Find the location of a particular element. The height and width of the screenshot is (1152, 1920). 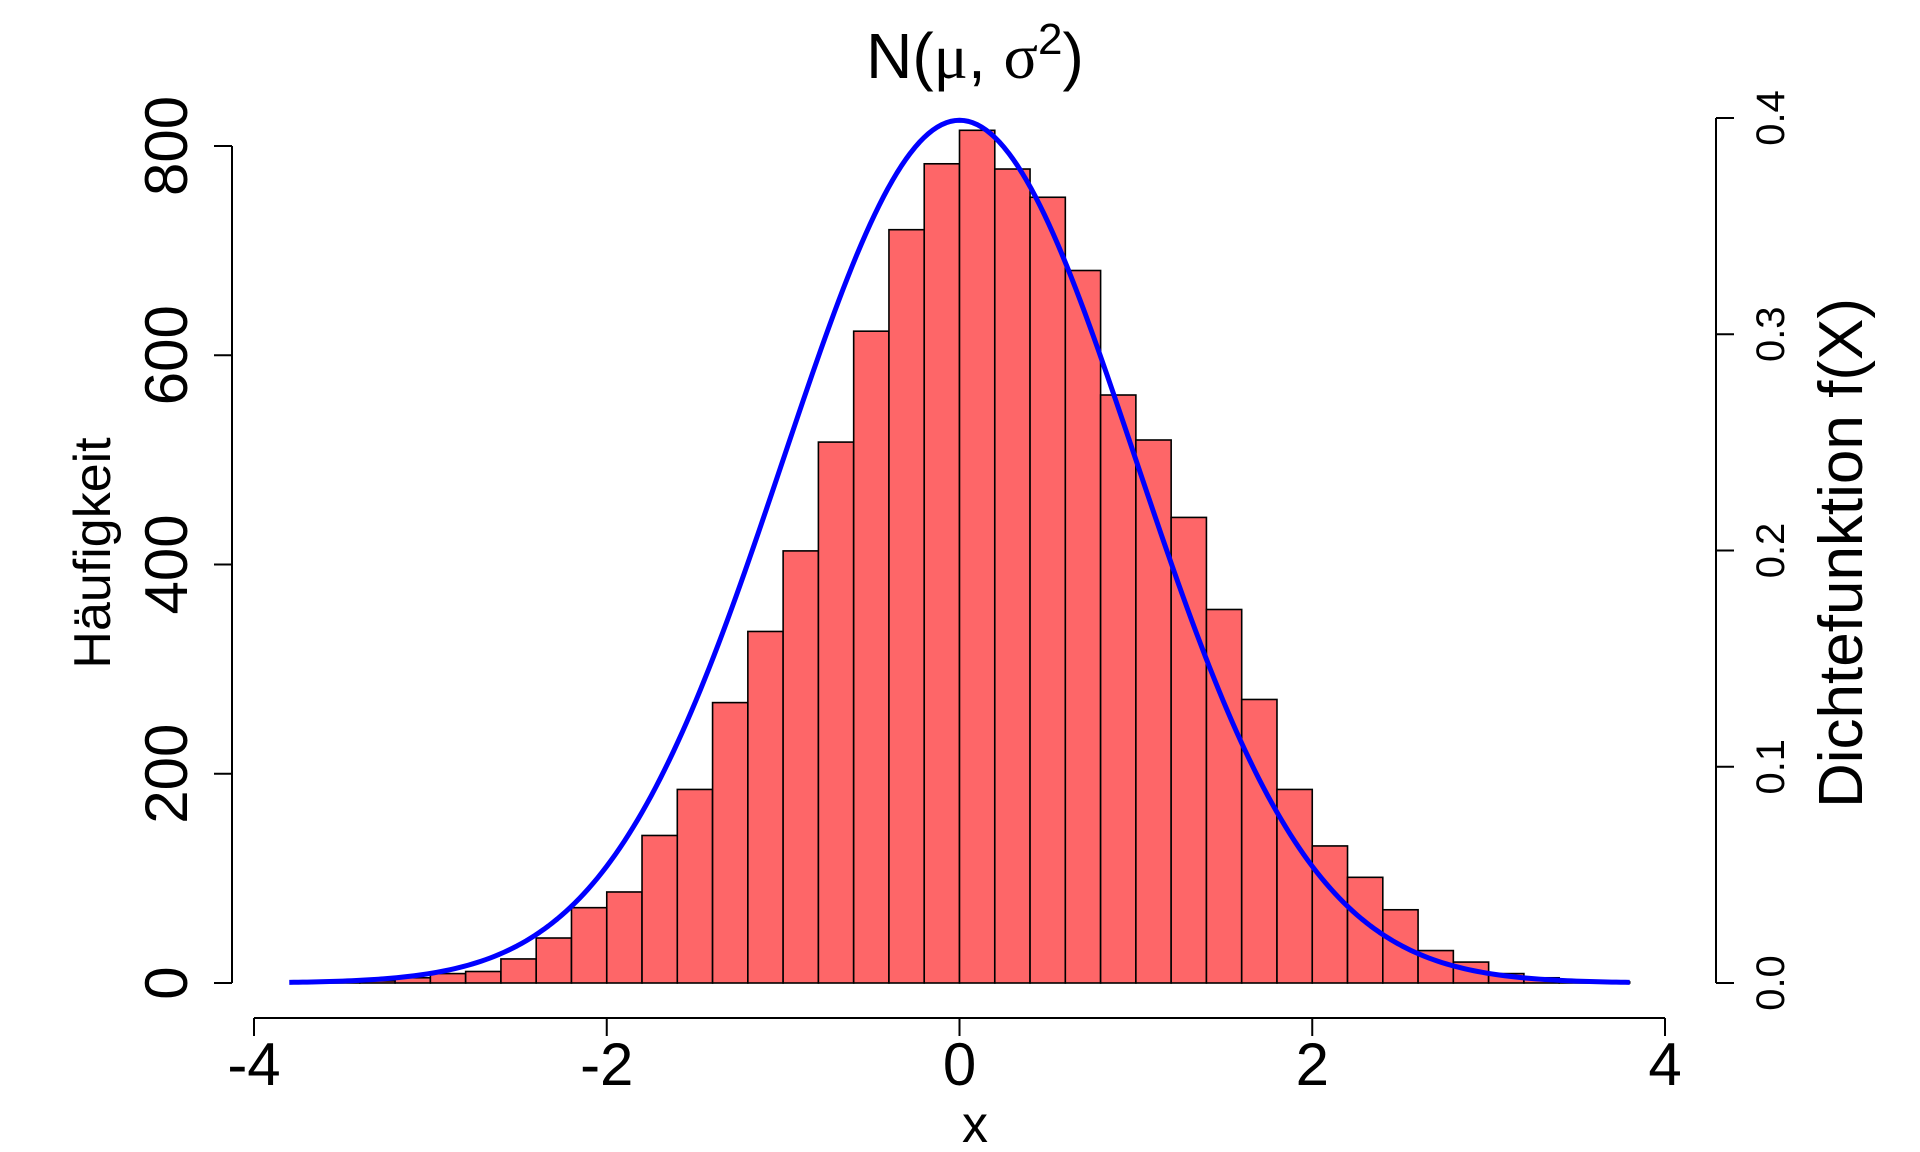

y-tick-label: 0 is located at coordinates (166, 982).